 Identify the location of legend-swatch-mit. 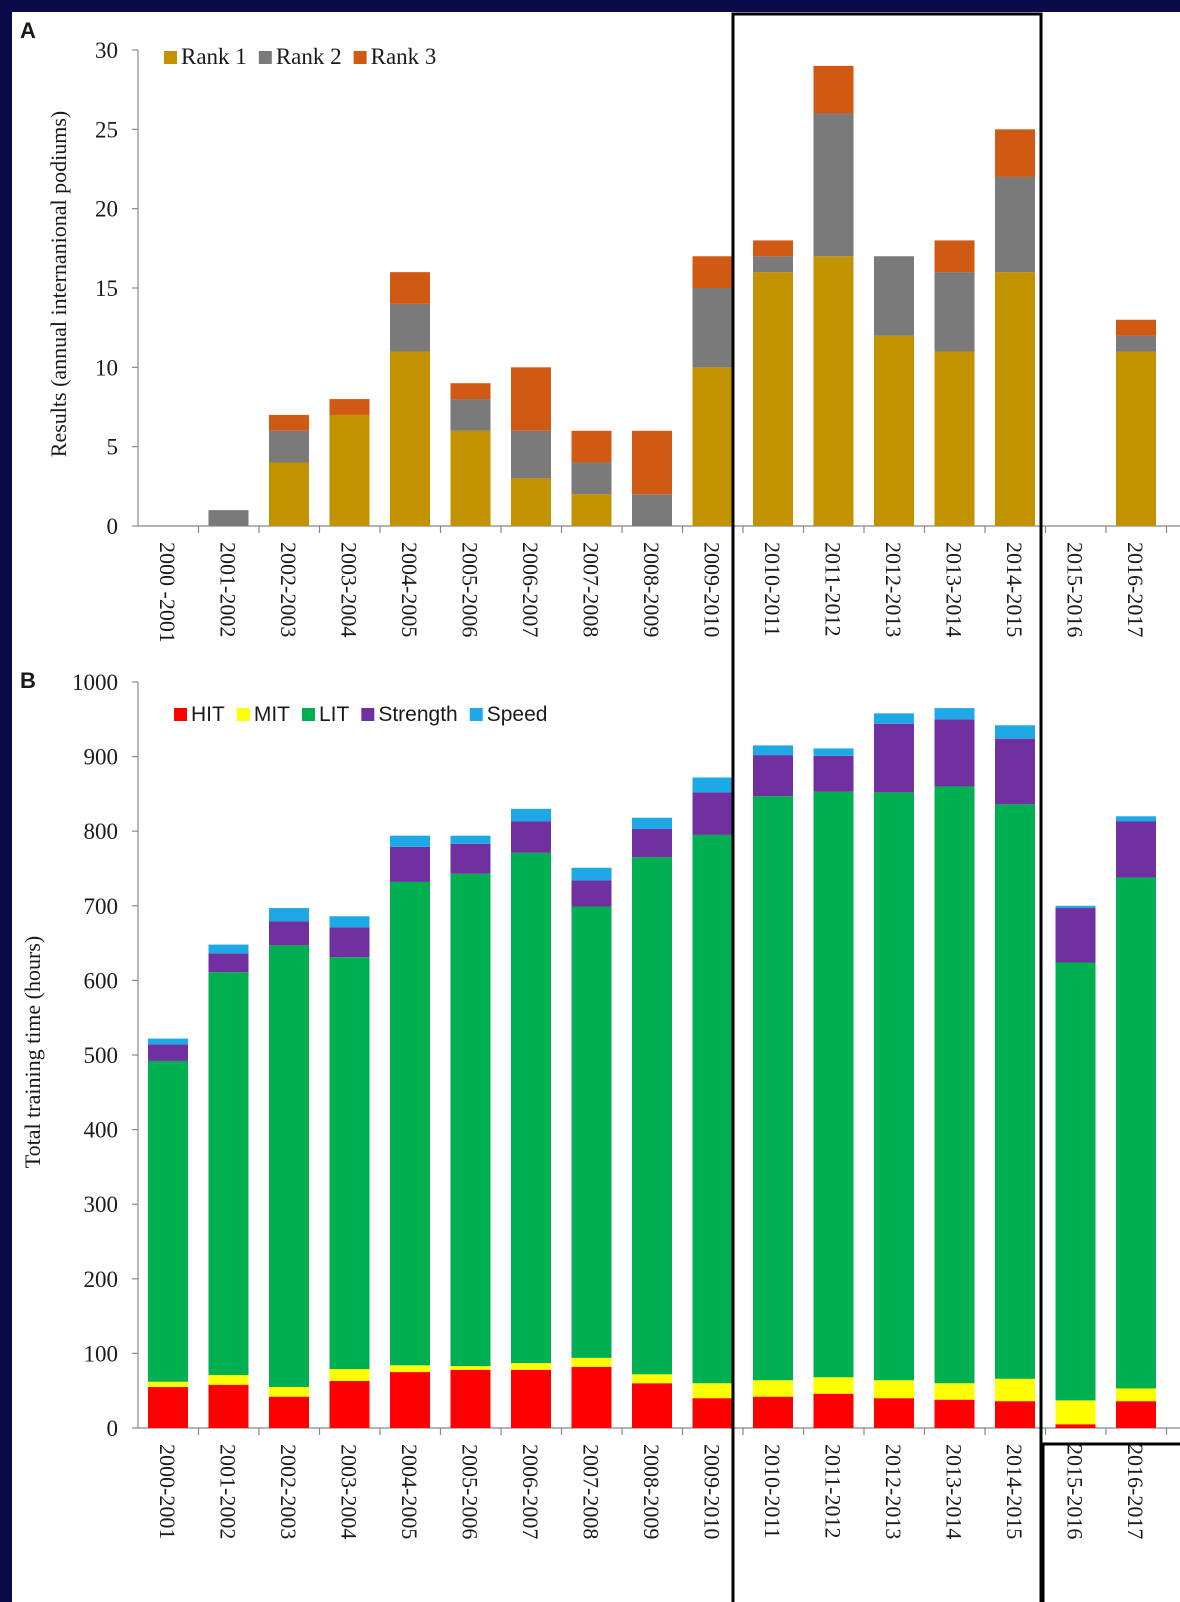
(243, 714).